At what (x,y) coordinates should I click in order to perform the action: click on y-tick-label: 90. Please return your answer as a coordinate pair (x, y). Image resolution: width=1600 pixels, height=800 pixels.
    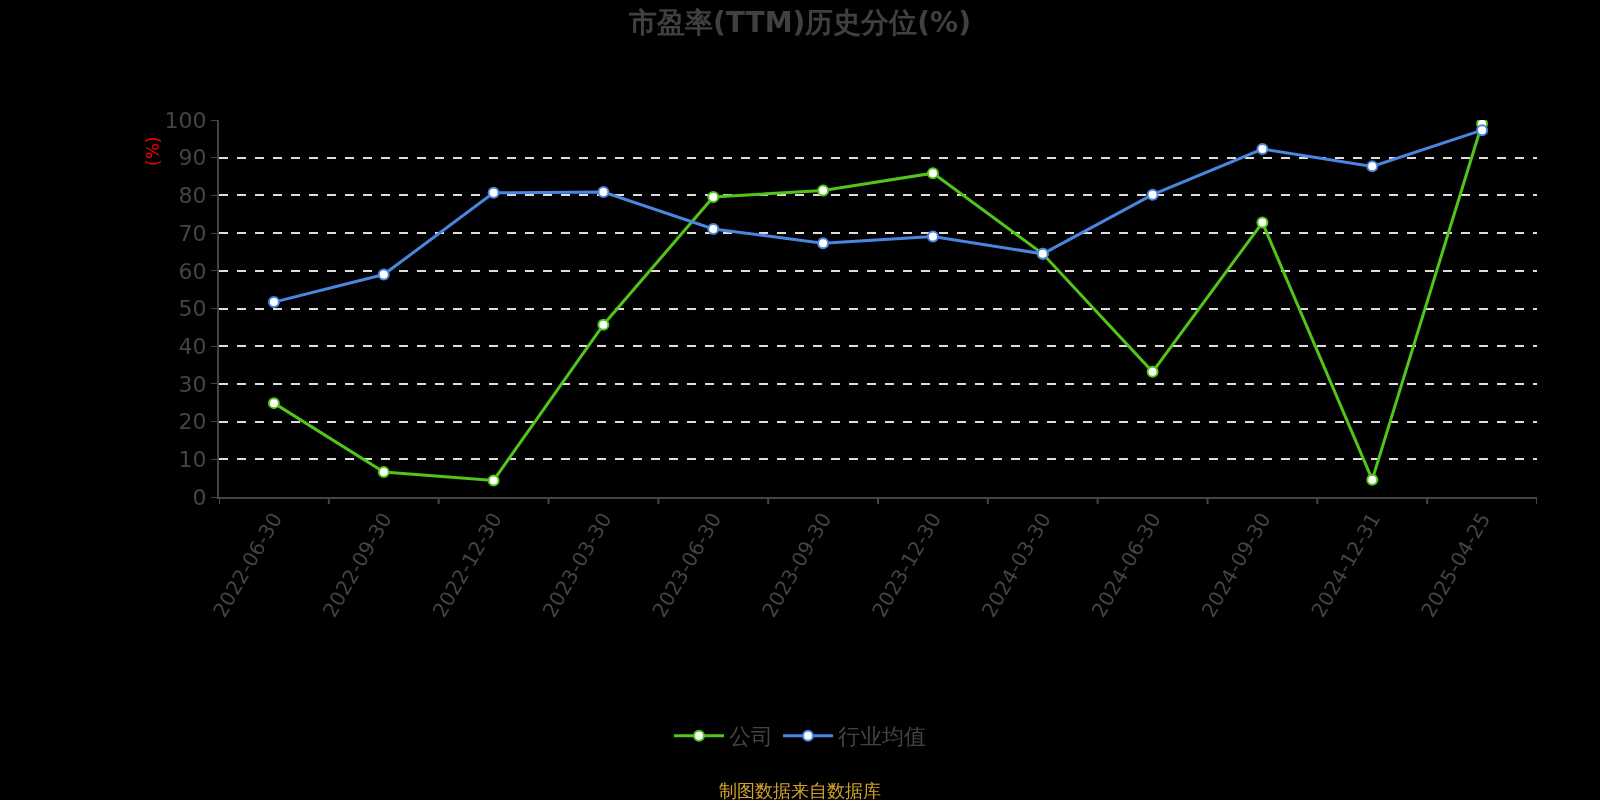
    Looking at the image, I should click on (192, 158).